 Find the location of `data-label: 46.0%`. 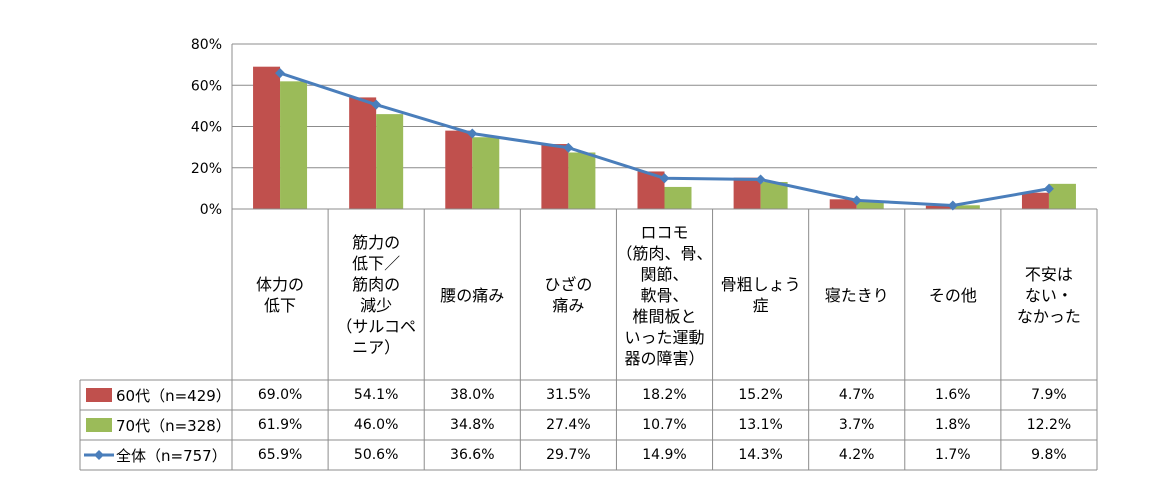

data-label: 46.0% is located at coordinates (376, 425).